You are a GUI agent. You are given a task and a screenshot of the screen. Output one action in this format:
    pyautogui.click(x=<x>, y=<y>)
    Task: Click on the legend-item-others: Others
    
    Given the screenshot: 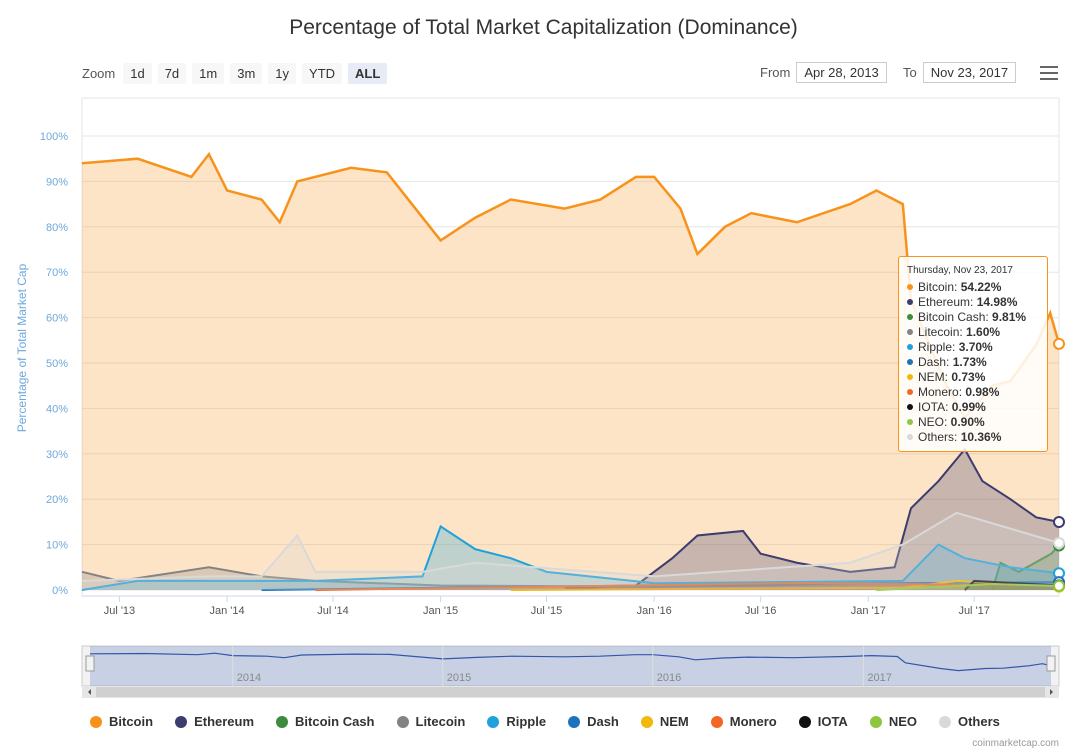 What is the action you would take?
    pyautogui.click(x=969, y=721)
    